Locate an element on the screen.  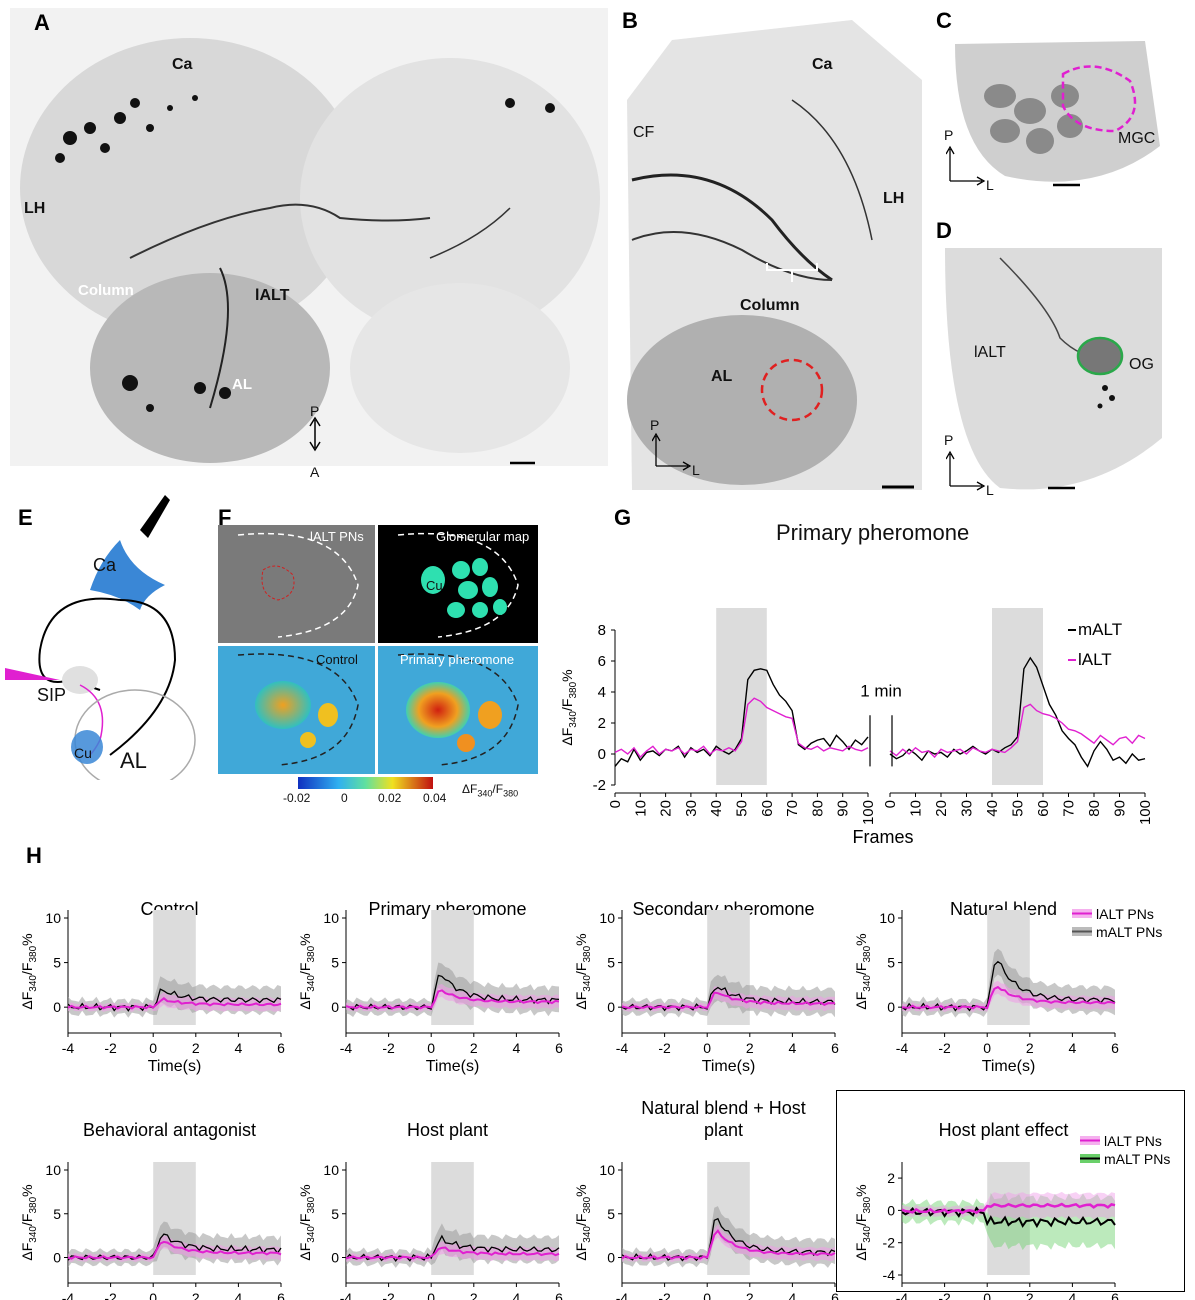
axis-arrows-b is located at coordinates (672, 451).